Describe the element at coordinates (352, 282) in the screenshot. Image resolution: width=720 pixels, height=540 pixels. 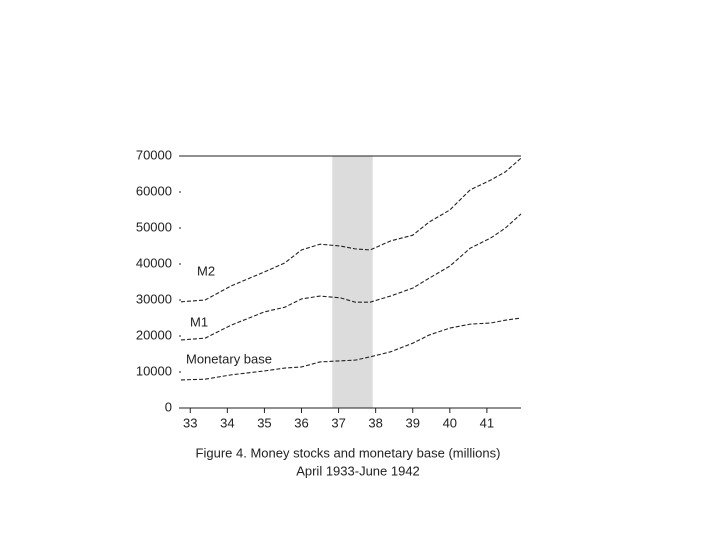
I see `shaded-region` at that location.